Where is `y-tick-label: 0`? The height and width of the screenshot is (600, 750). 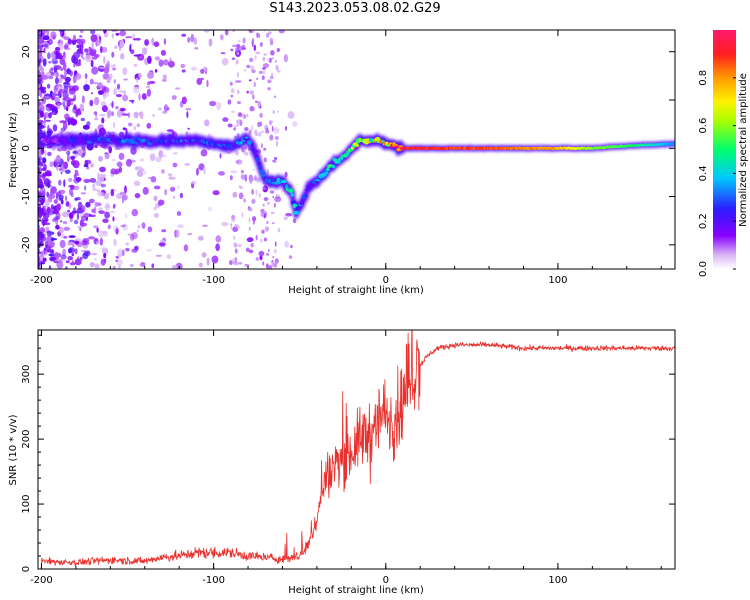 y-tick-label: 0 is located at coordinates (26, 148).